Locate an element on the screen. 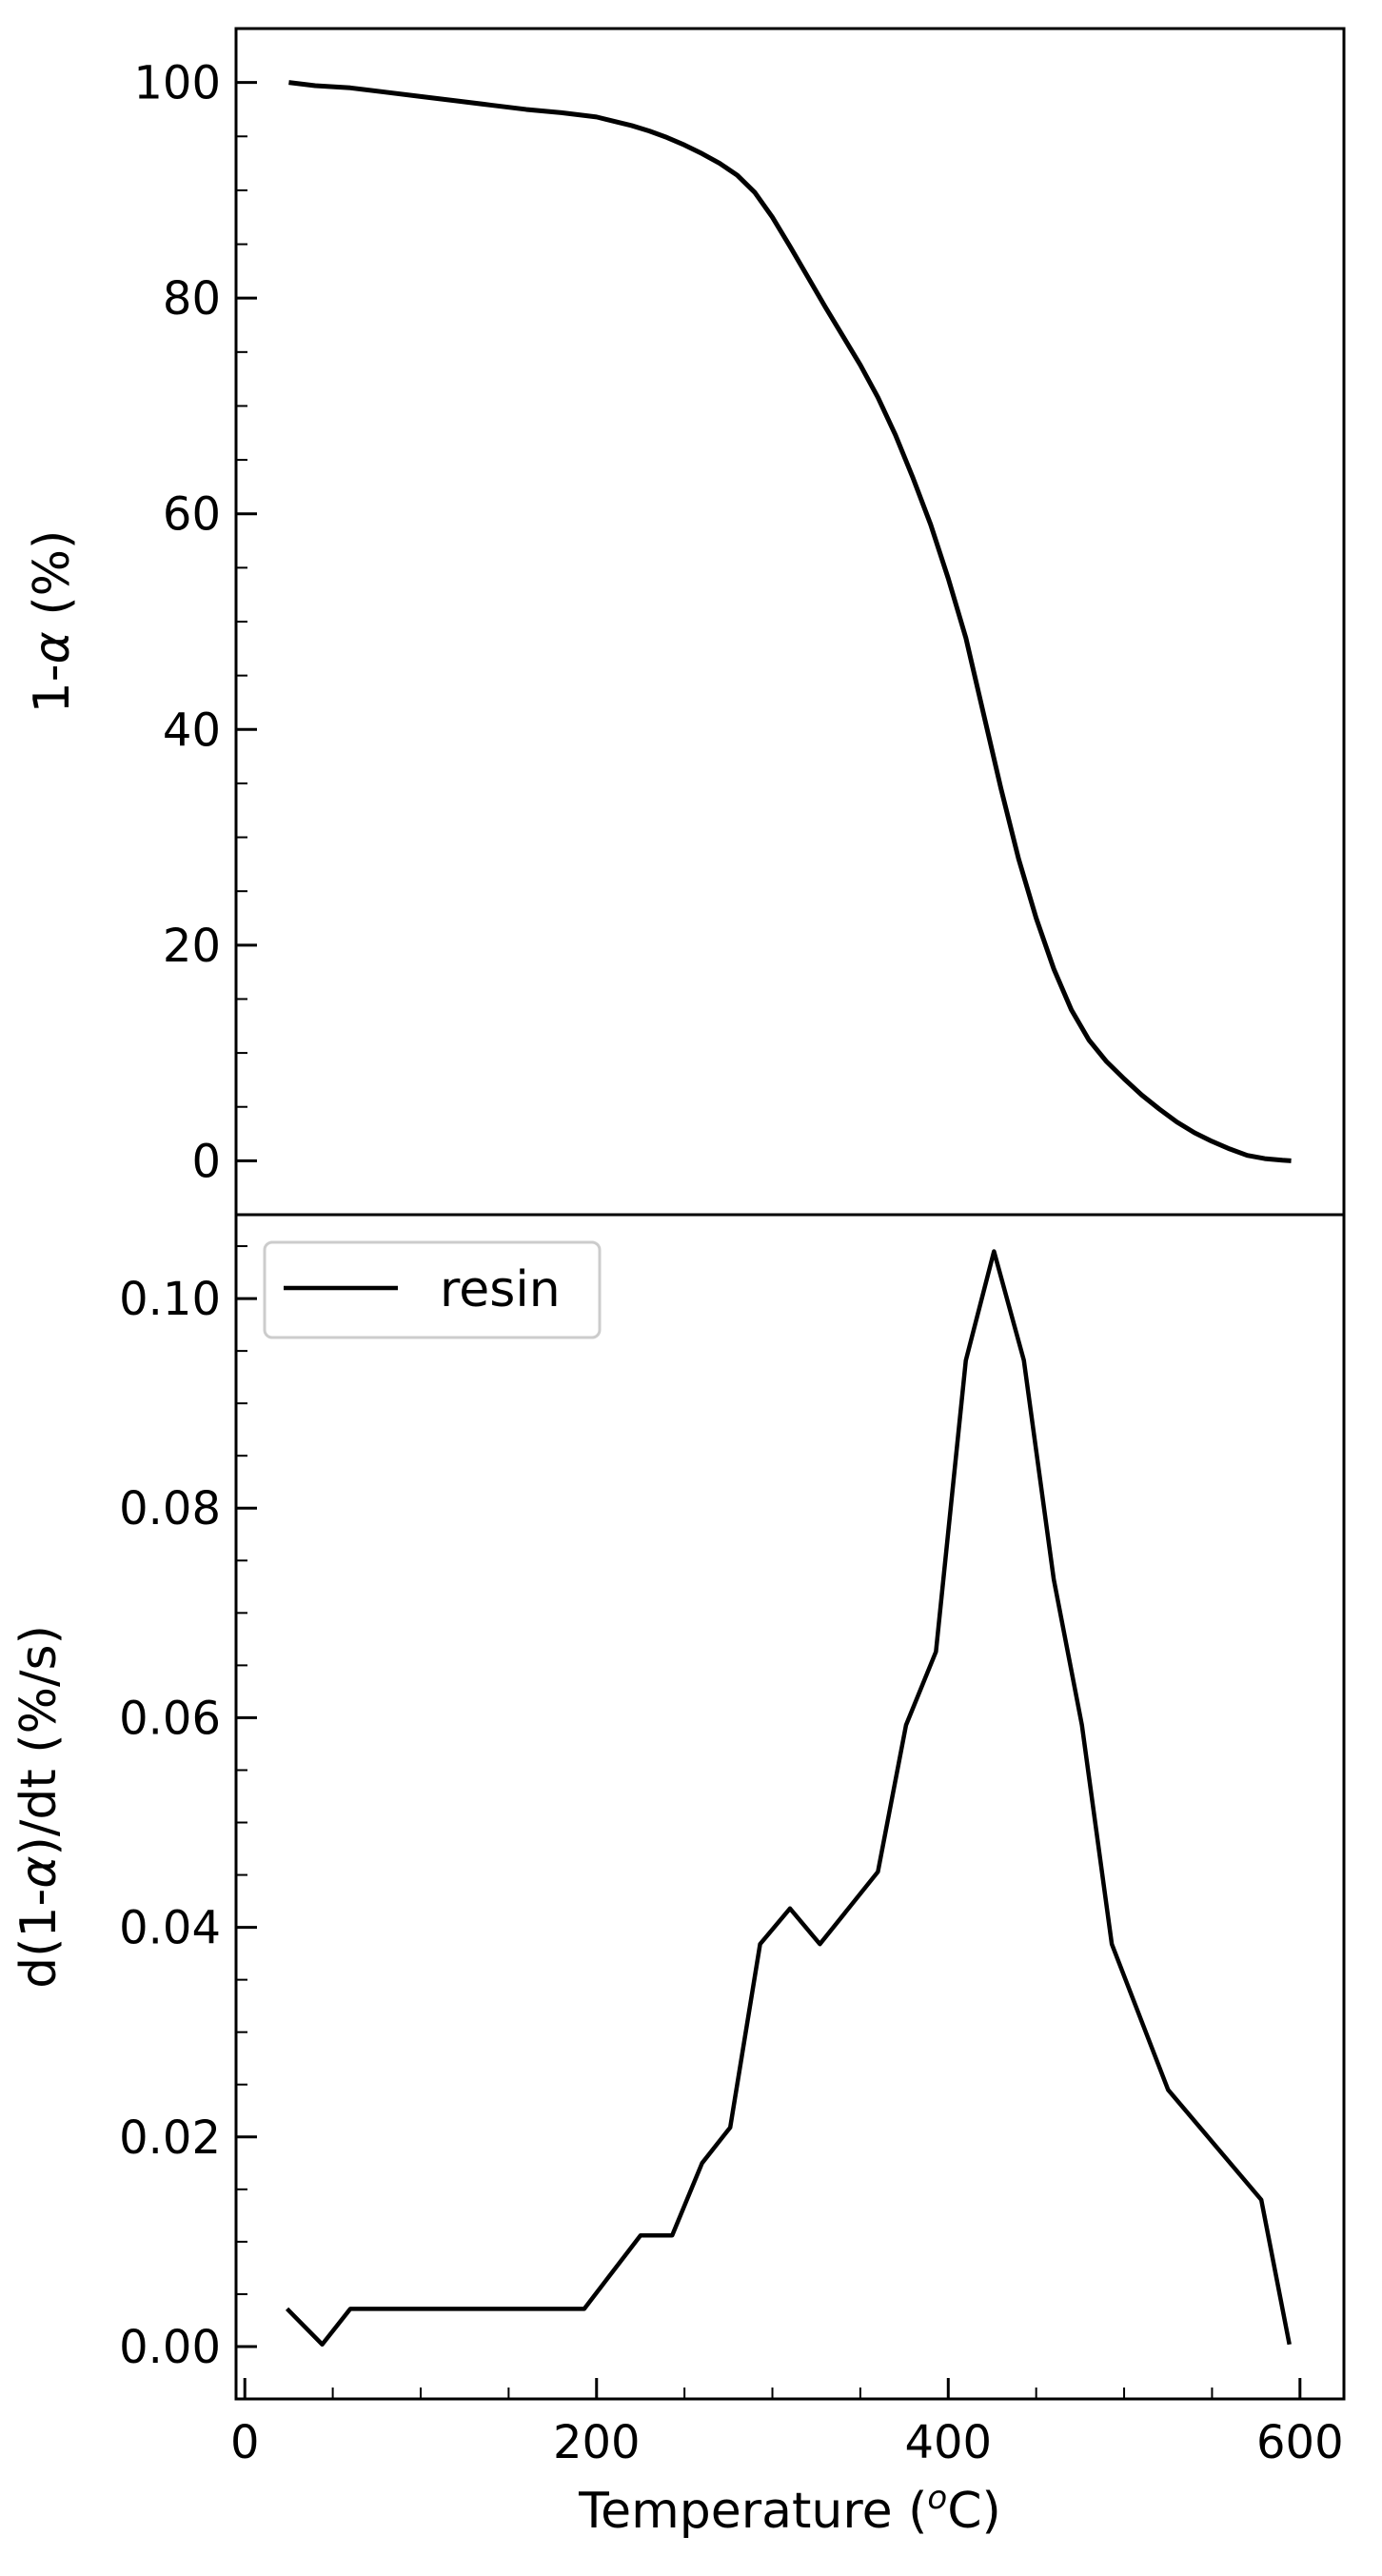 The image size is (1382, 2576). x-label-degree-sup: o is located at coordinates (937, 2498).